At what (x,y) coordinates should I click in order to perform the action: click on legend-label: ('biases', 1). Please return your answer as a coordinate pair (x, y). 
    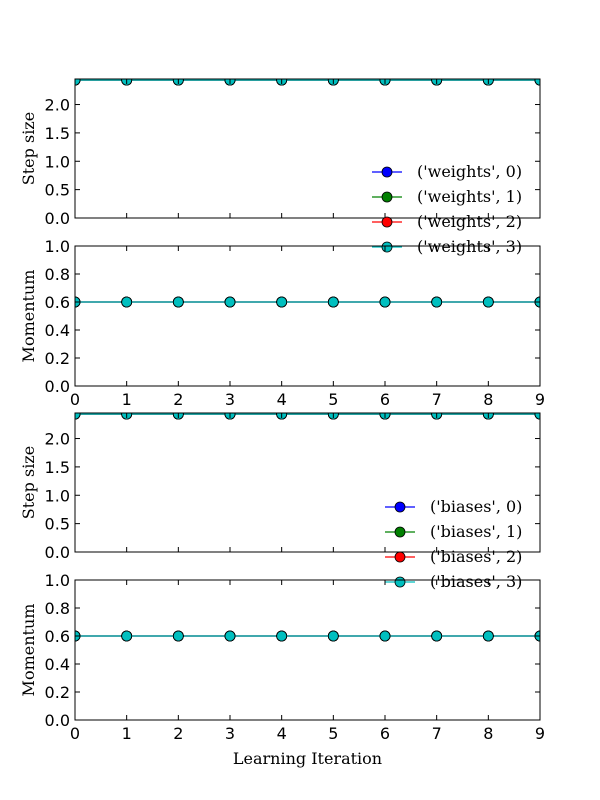
    Looking at the image, I should click on (476, 531).